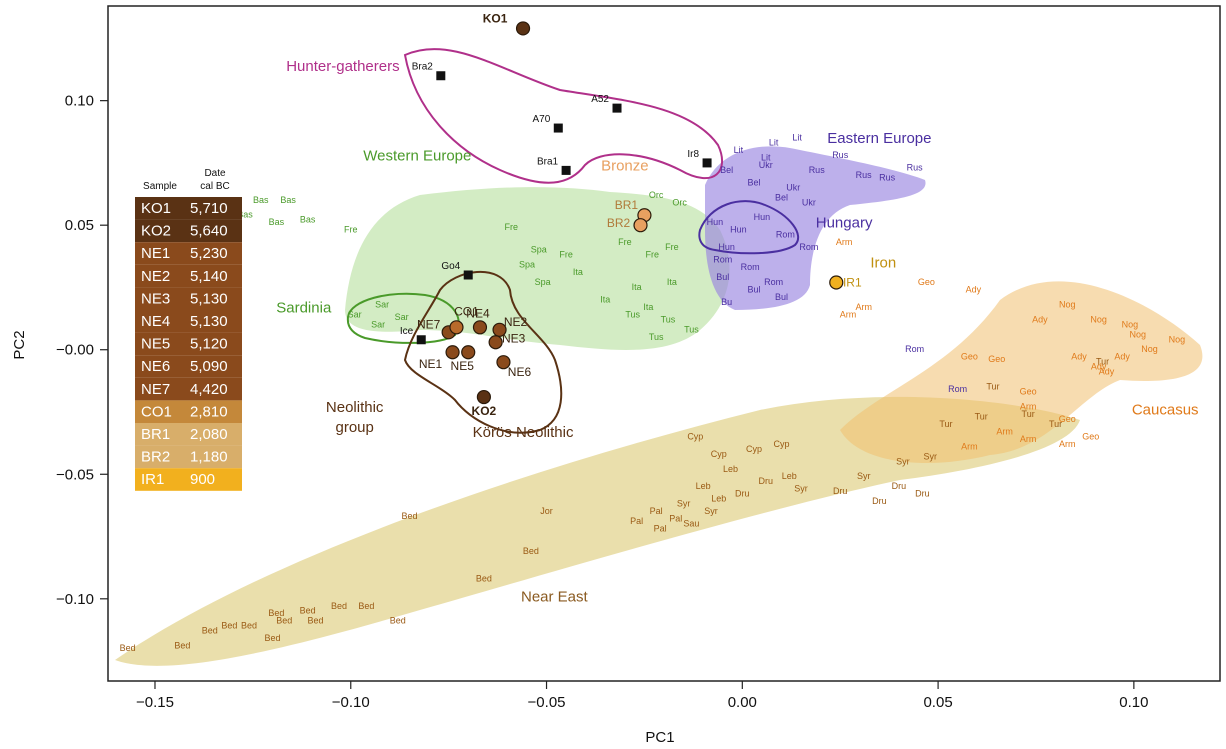 The image size is (1226, 749). Describe the element at coordinates (209, 457) in the screenshot. I see `table-date-cell: 1,180` at that location.